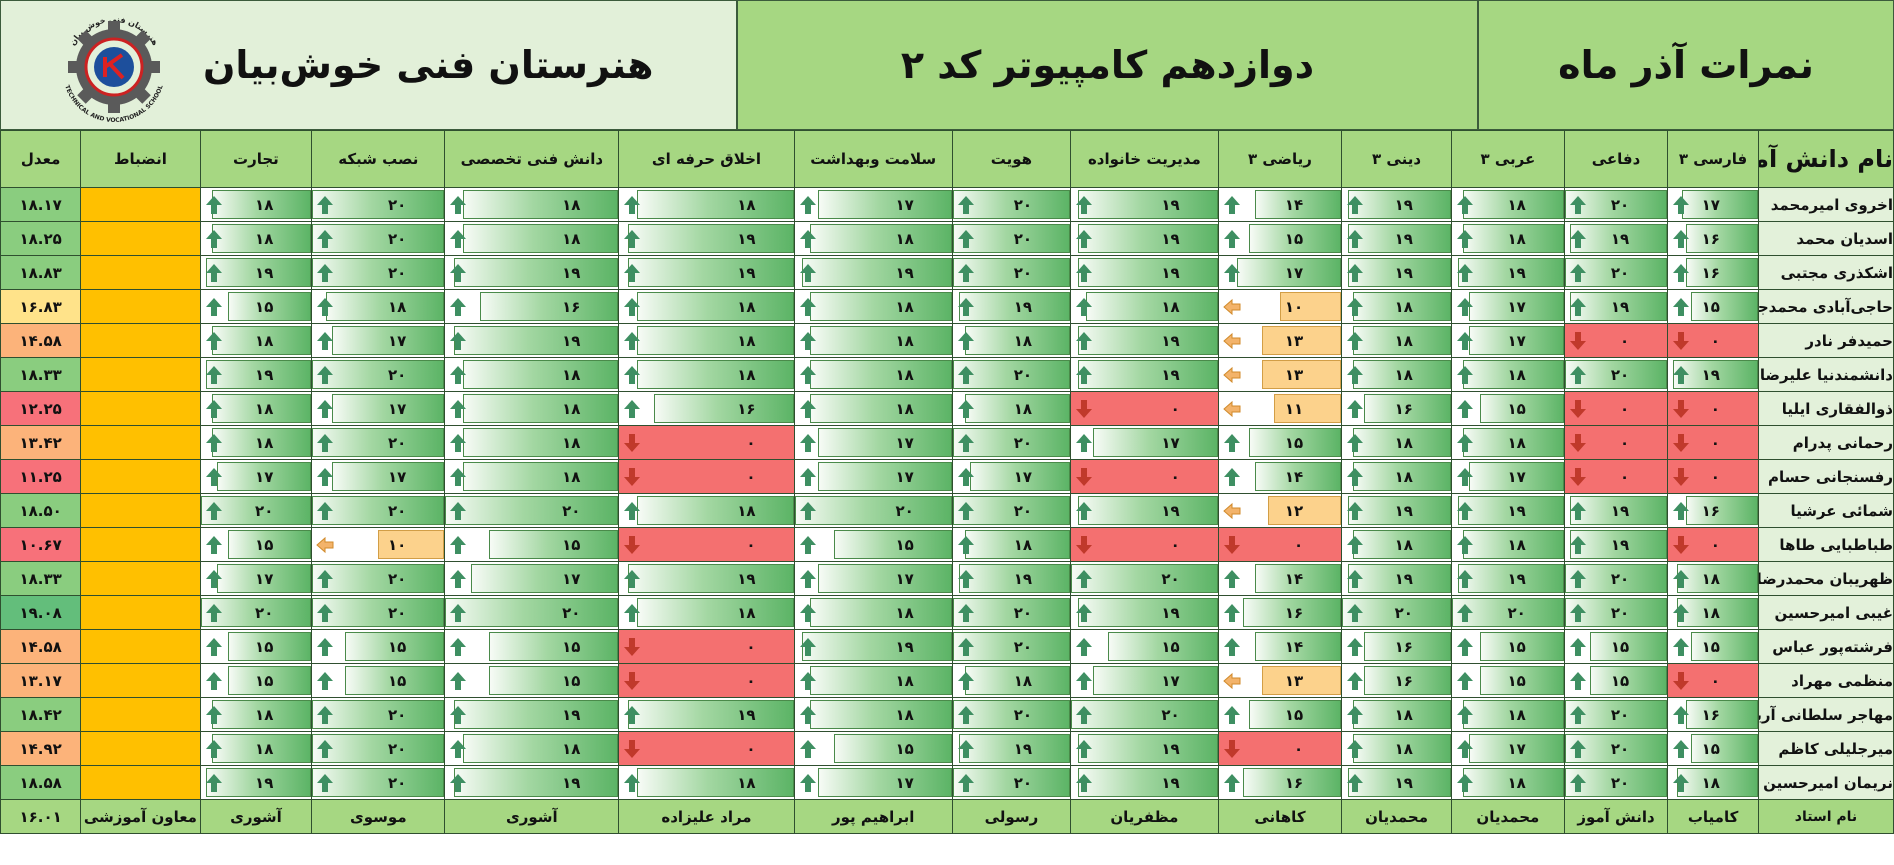 Image resolution: width=1894 pixels, height=865 pixels. Describe the element at coordinates (1825, 578) in the screenshot. I see `student-name: ظهریبان محمدرضا` at that location.